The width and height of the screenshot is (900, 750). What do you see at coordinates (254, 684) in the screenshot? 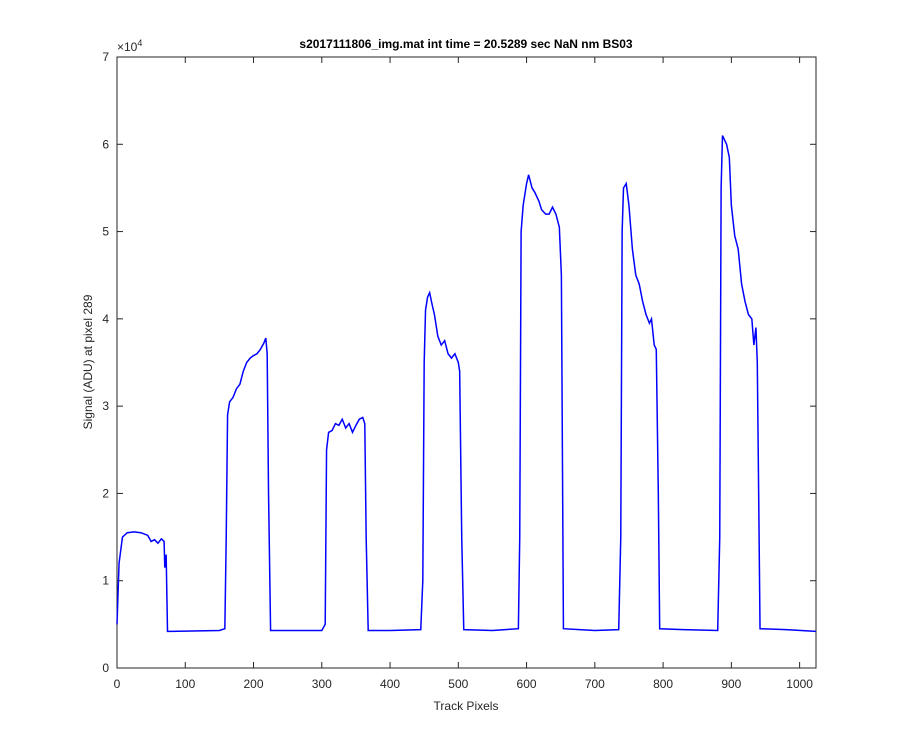
I see `x-tick-label: 200` at bounding box center [254, 684].